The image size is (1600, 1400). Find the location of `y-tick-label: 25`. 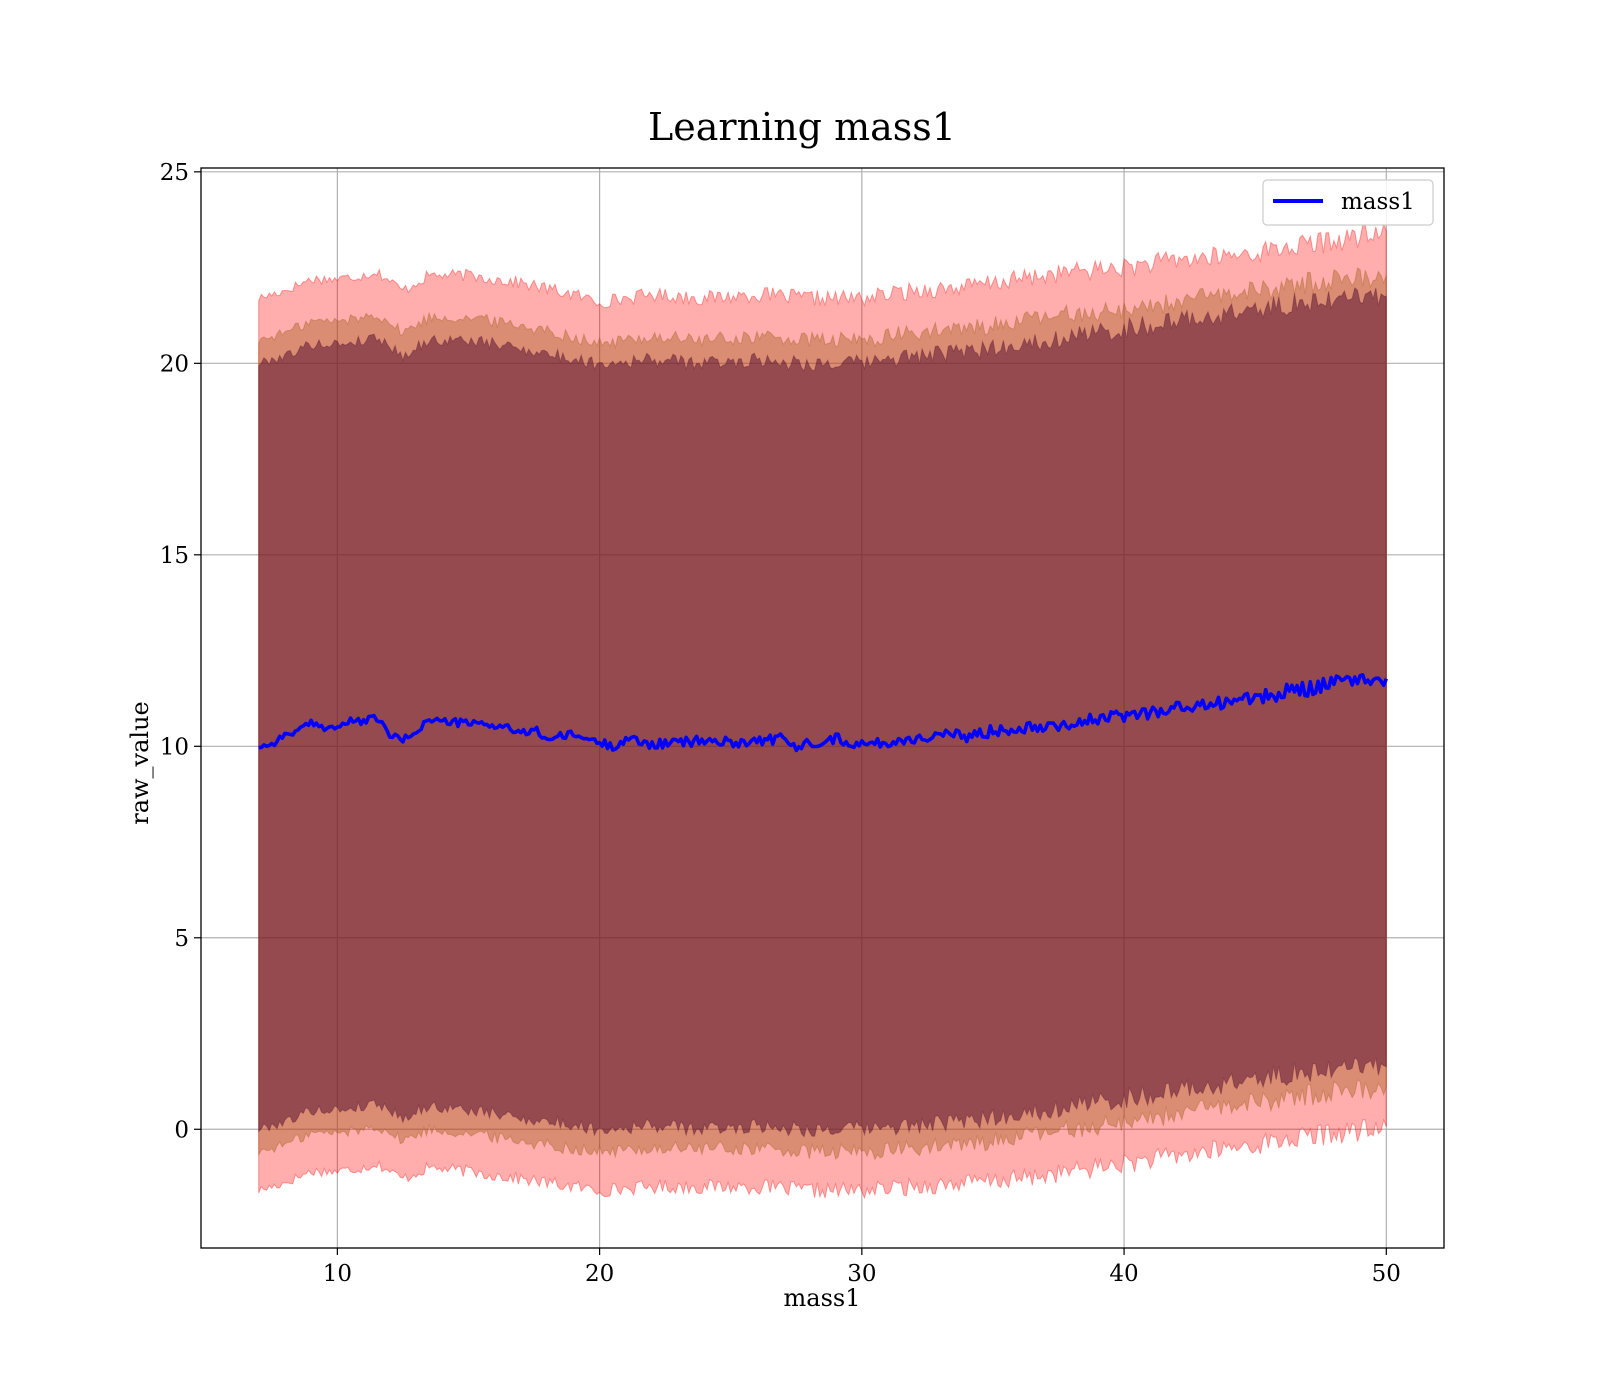

y-tick-label: 25 is located at coordinates (174, 173).